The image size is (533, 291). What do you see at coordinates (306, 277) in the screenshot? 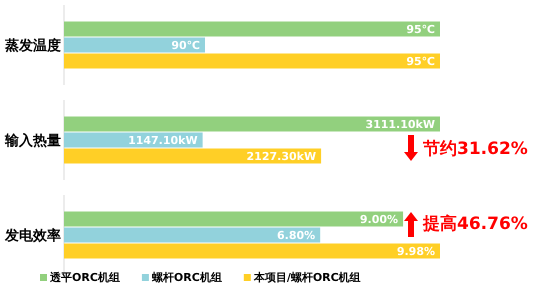
I see `legend-label: 本项目/螺杆ORC机组` at bounding box center [306, 277].